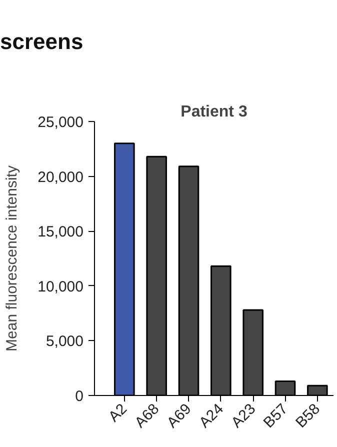 The image size is (337, 447). I want to click on x-tick-label: B57, so click(276, 416).